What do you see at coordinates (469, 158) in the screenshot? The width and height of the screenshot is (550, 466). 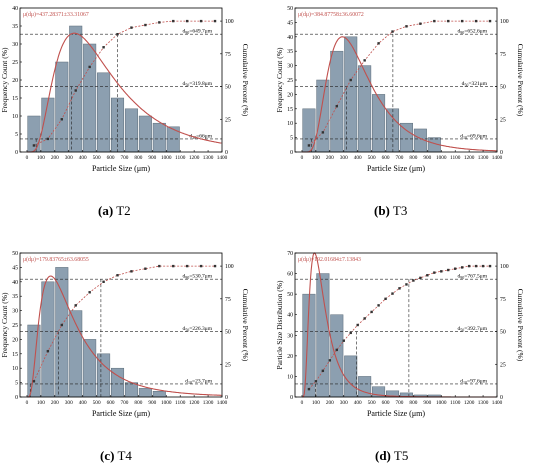 I see `x-tick-label: 1200` at bounding box center [469, 158].